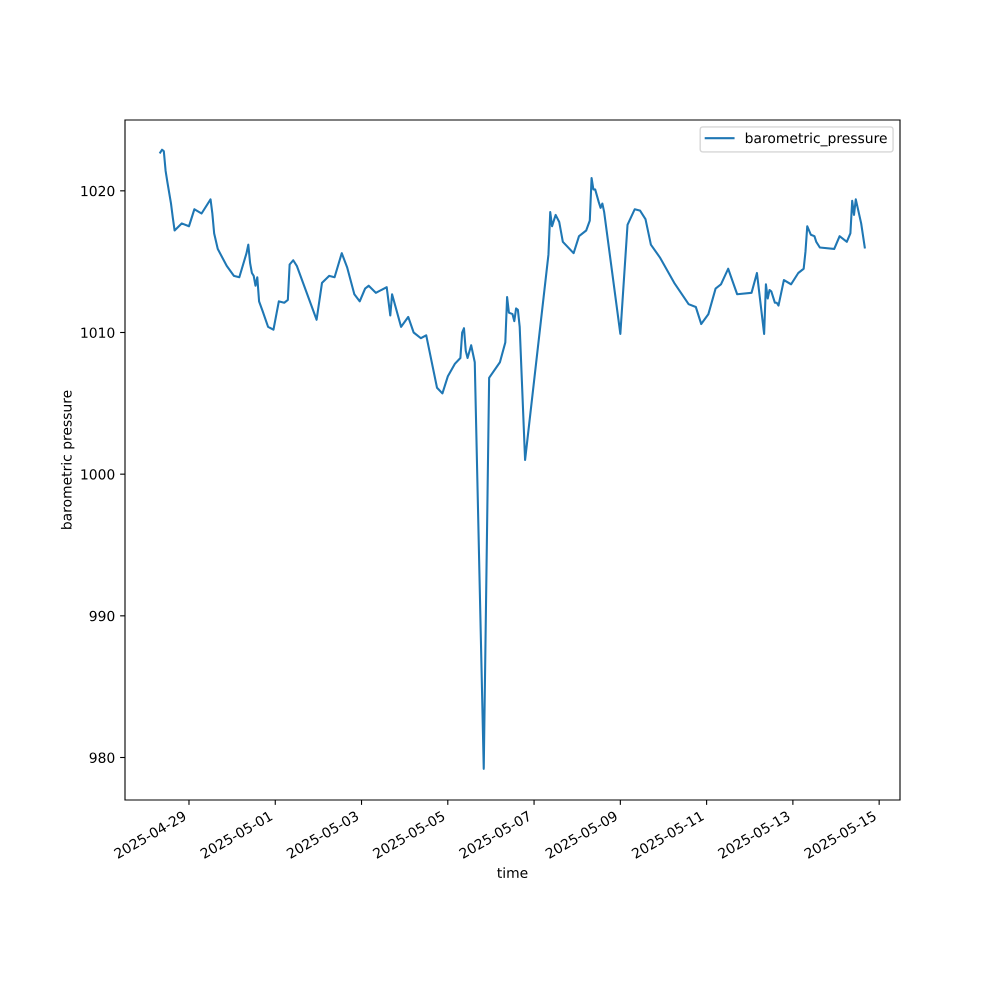 The width and height of the screenshot is (1000, 1000). Describe the element at coordinates (102, 616) in the screenshot. I see `y-tick-label: 990` at that location.